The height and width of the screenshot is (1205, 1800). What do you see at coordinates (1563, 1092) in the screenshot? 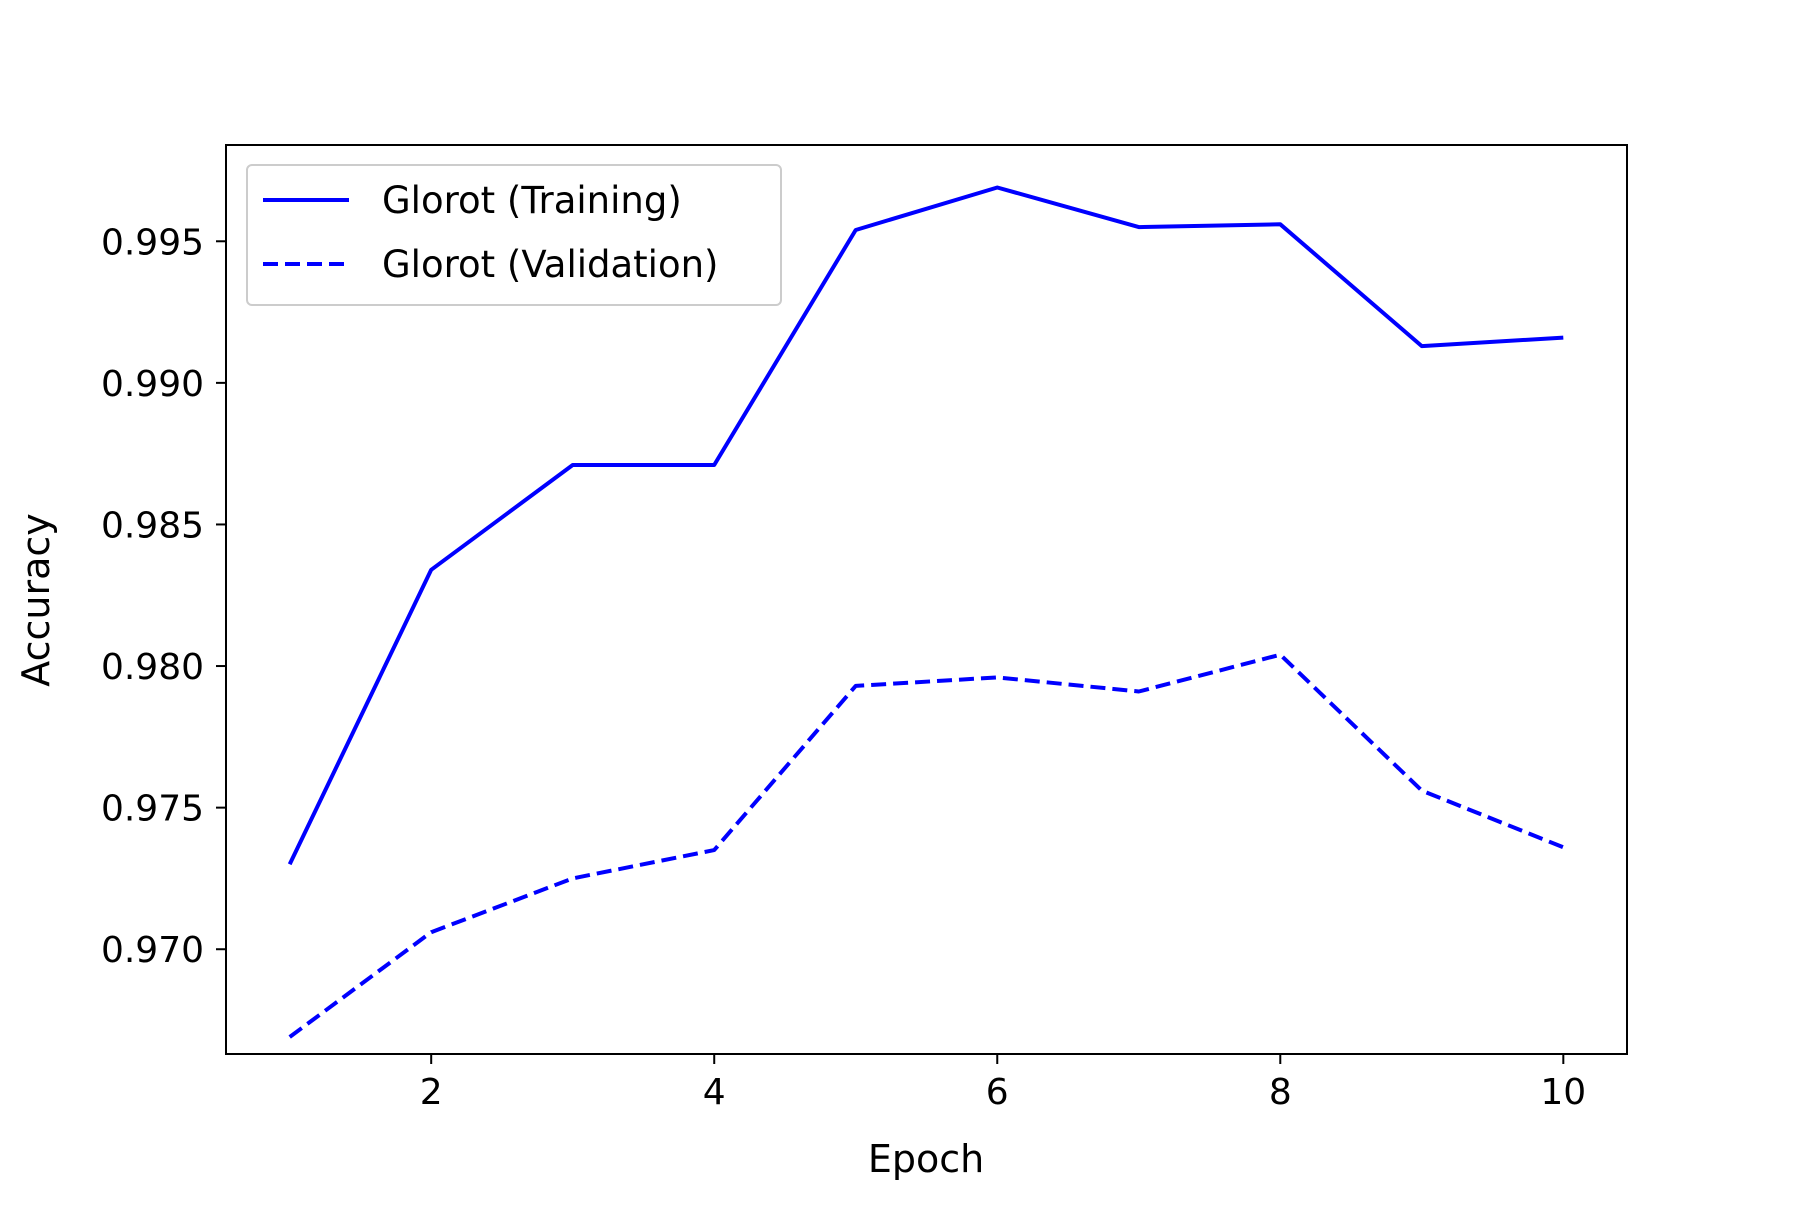
I see `x-tick-label: 10` at bounding box center [1563, 1092].